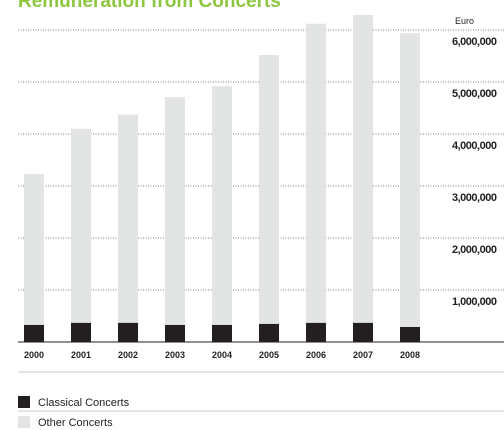  Describe the element at coordinates (316, 355) in the screenshot. I see `x-tick-label: 2006` at that location.